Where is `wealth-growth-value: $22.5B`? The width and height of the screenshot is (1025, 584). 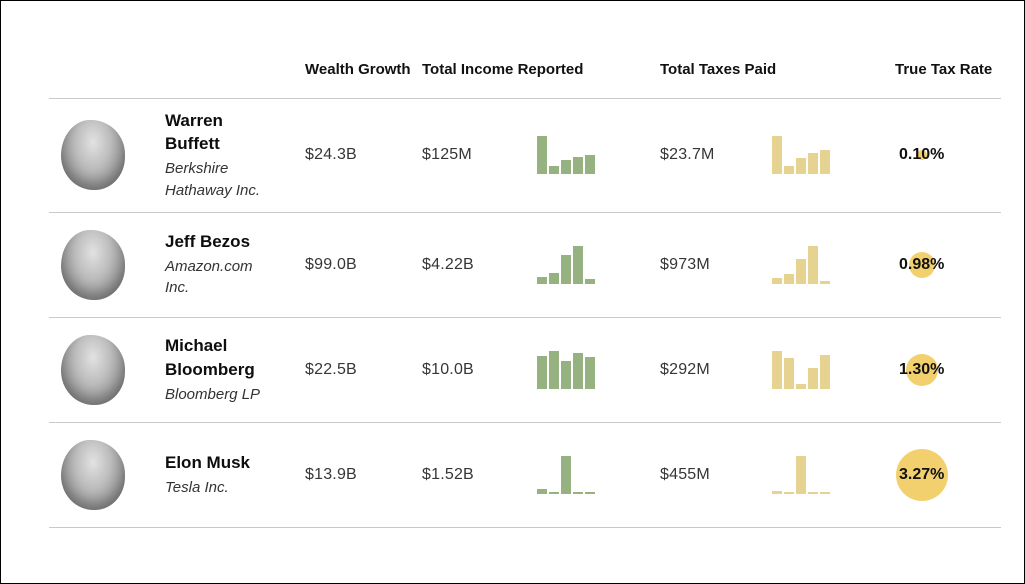 wealth-growth-value: $22.5B is located at coordinates (331, 369).